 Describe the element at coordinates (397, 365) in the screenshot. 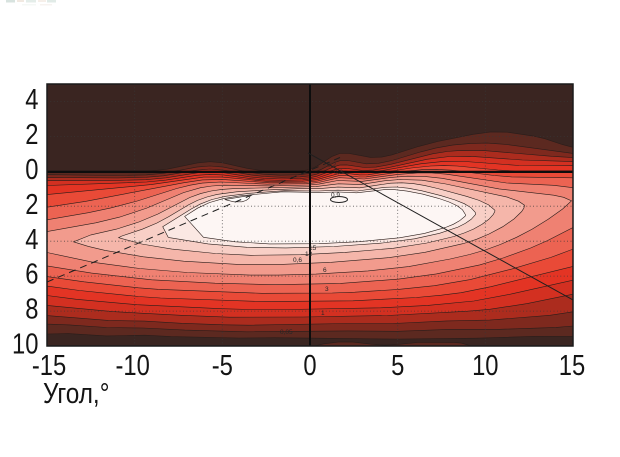

I see `svg-text: 5` at that location.